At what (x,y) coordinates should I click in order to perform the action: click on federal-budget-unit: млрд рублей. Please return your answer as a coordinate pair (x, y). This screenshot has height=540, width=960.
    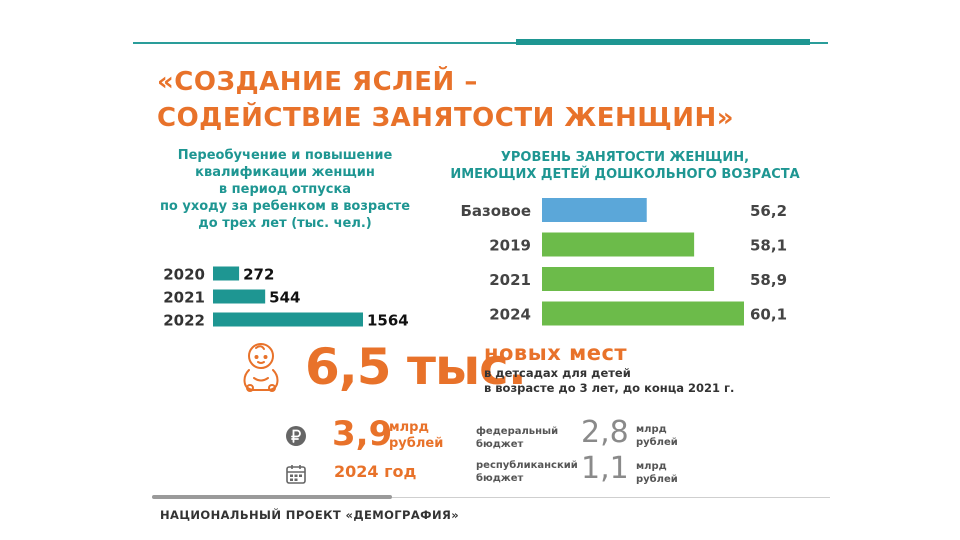
    Looking at the image, I should click on (657, 436).